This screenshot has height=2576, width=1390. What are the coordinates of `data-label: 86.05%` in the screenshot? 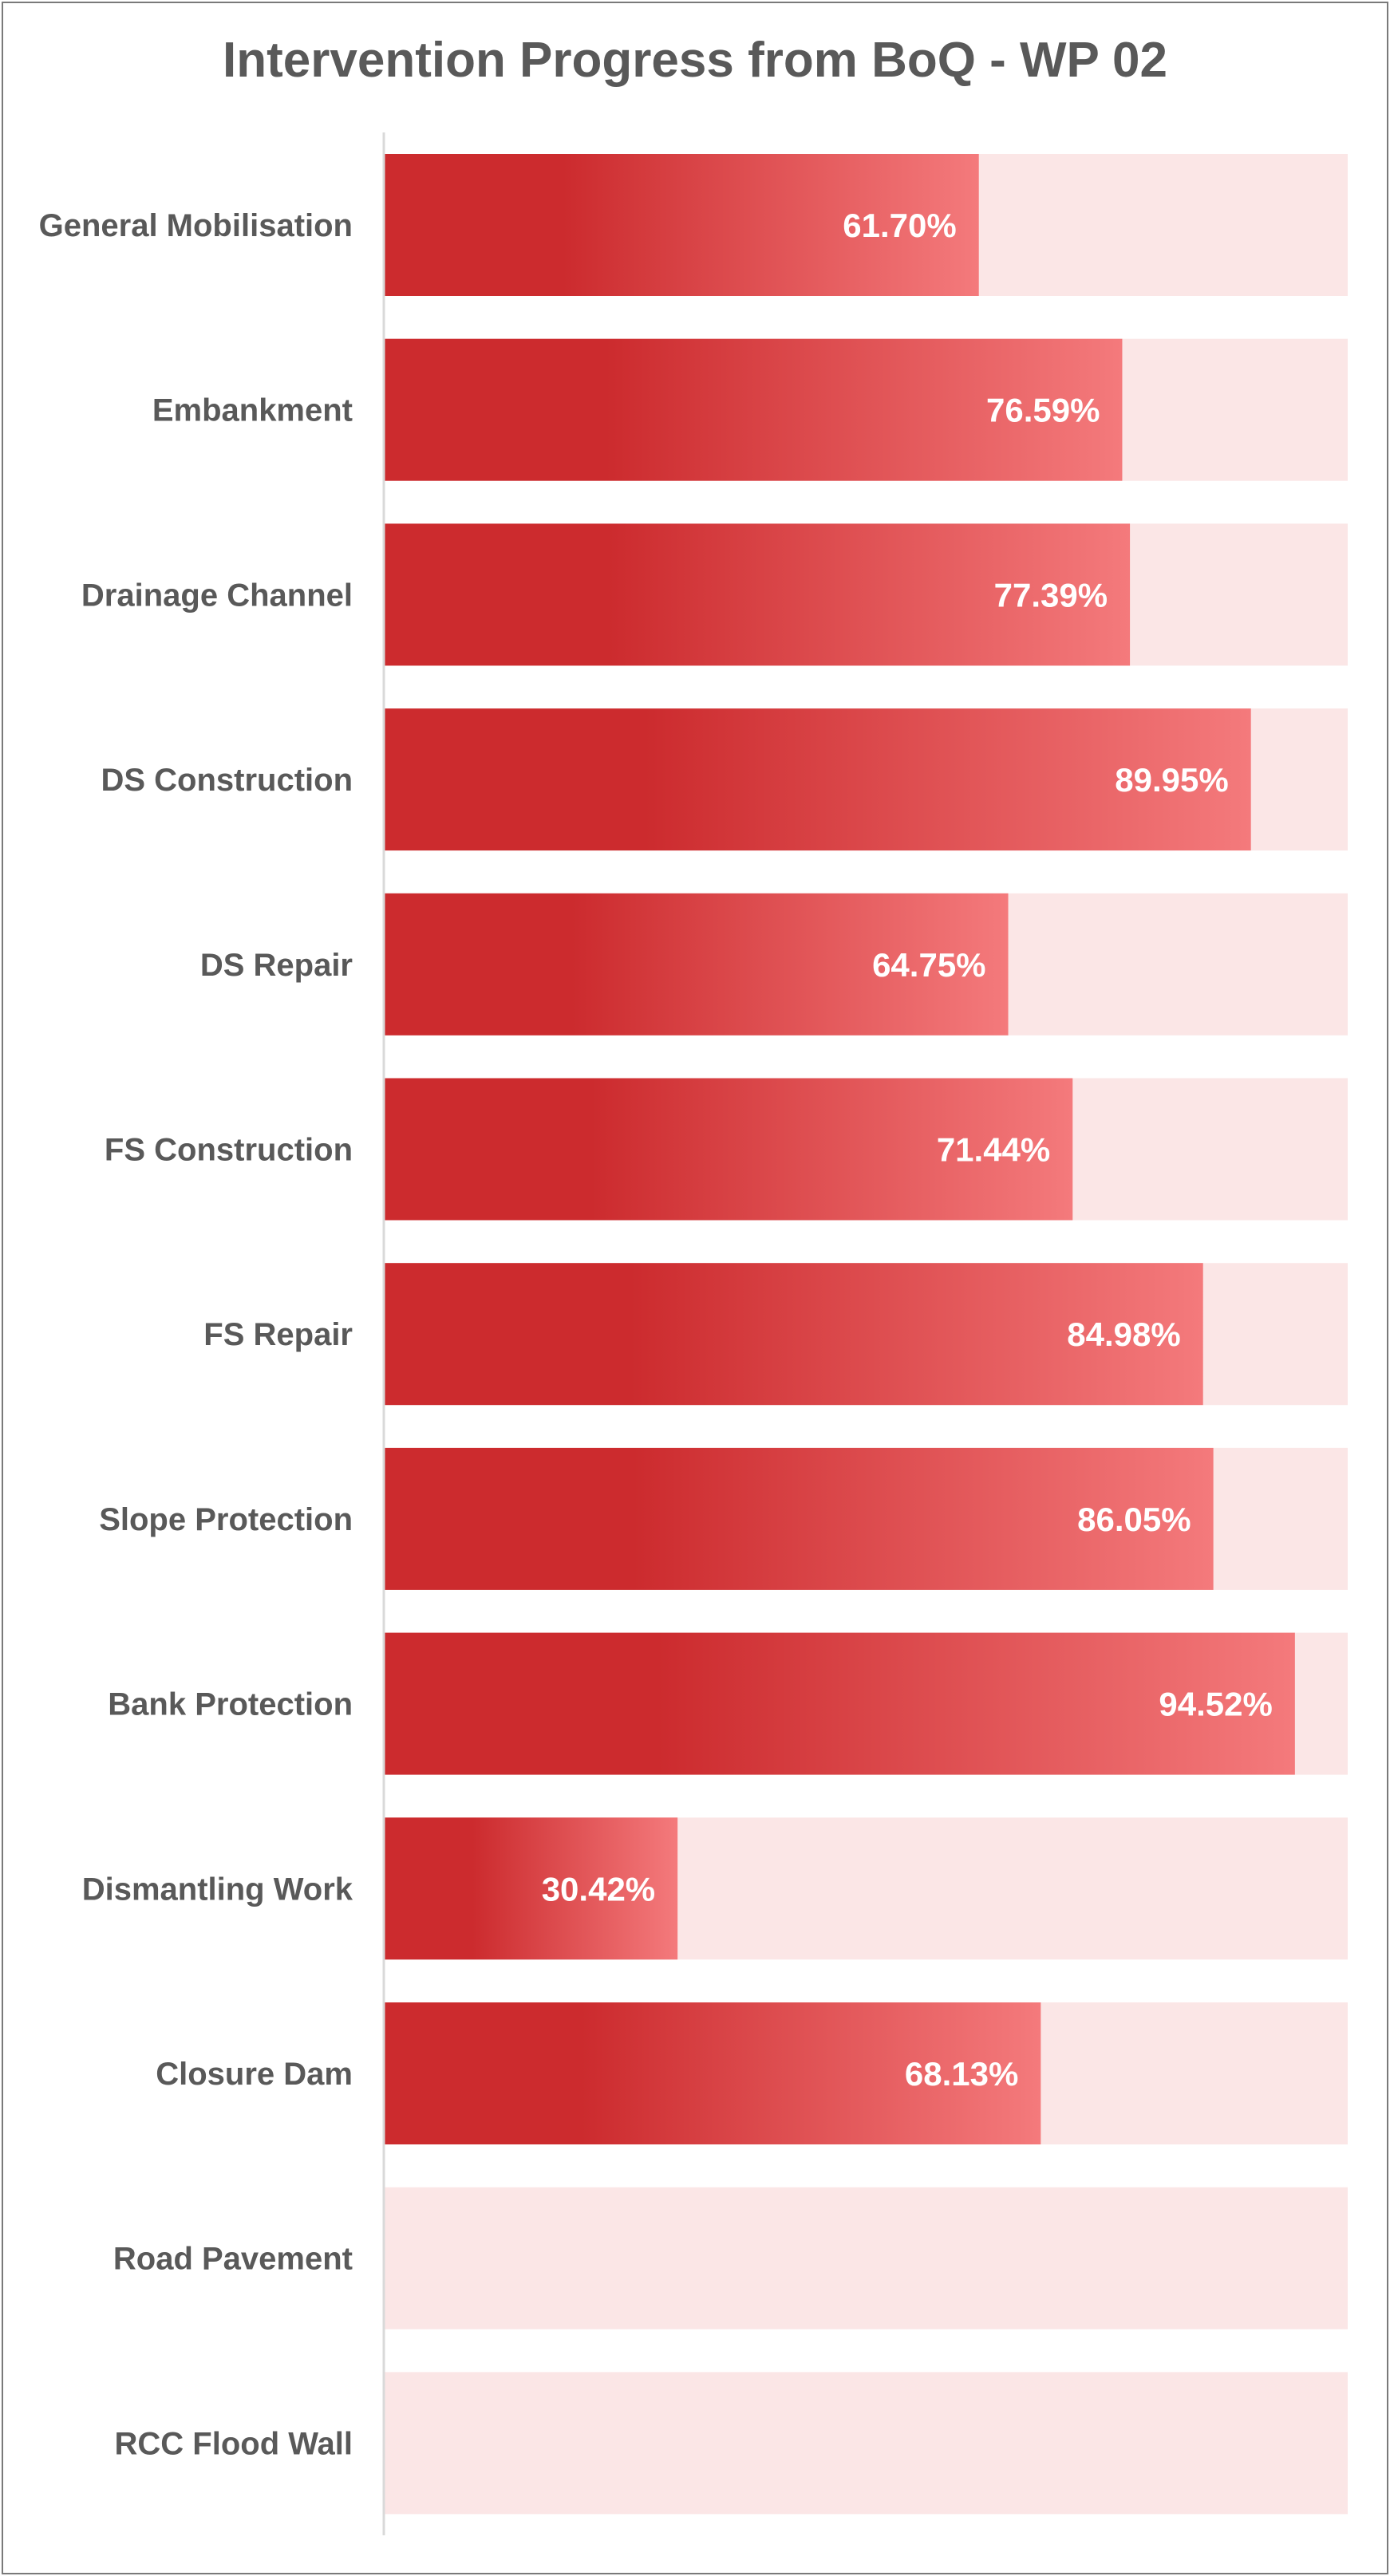 It's located at (1134, 1519).